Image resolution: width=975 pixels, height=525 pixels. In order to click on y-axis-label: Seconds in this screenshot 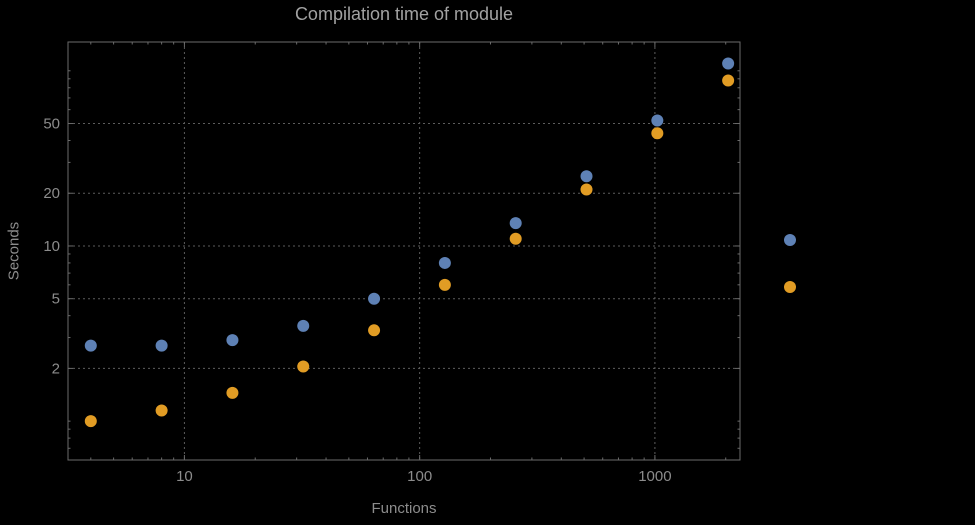, I will do `click(14, 251)`.